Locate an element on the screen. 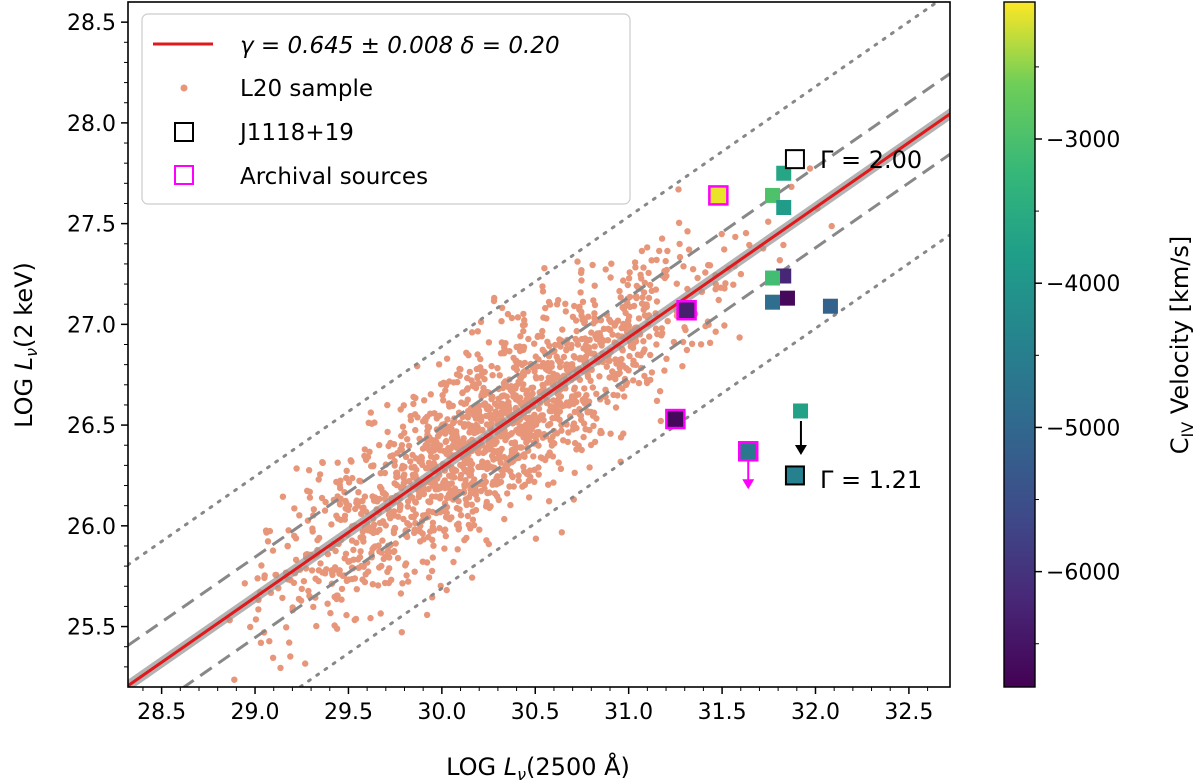 The height and width of the screenshot is (783, 1200). colorbar-tick-label: −4000 is located at coordinates (1083, 284).